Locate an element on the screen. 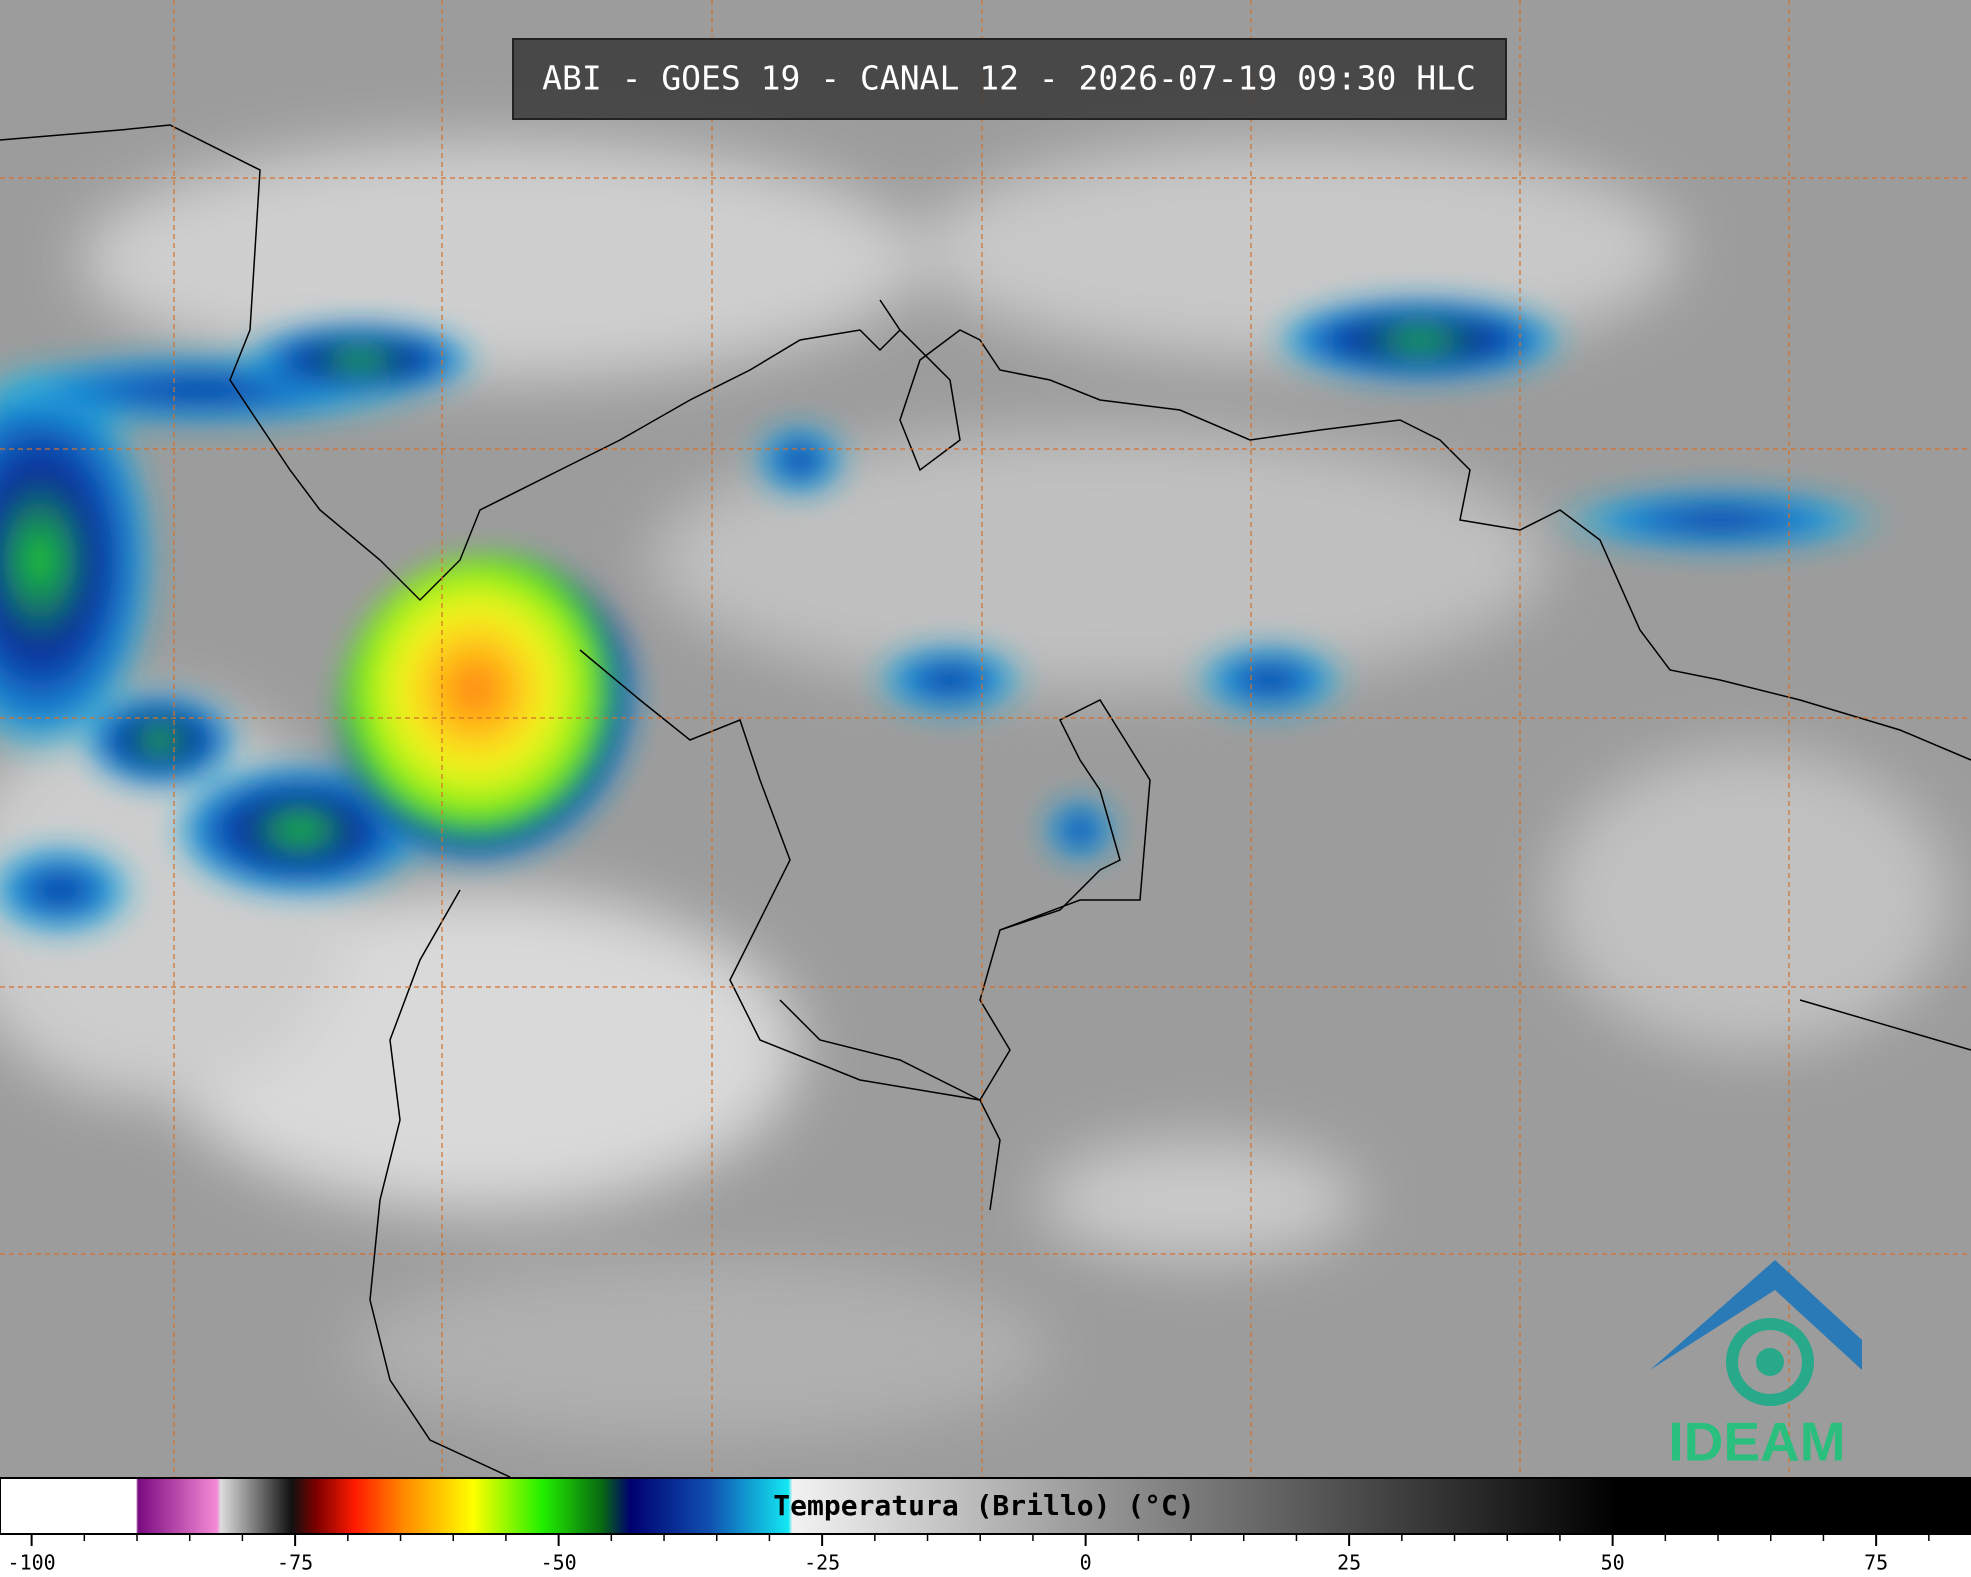 This screenshot has width=1971, height=1577. tick-label: -50 is located at coordinates (559, 1563).